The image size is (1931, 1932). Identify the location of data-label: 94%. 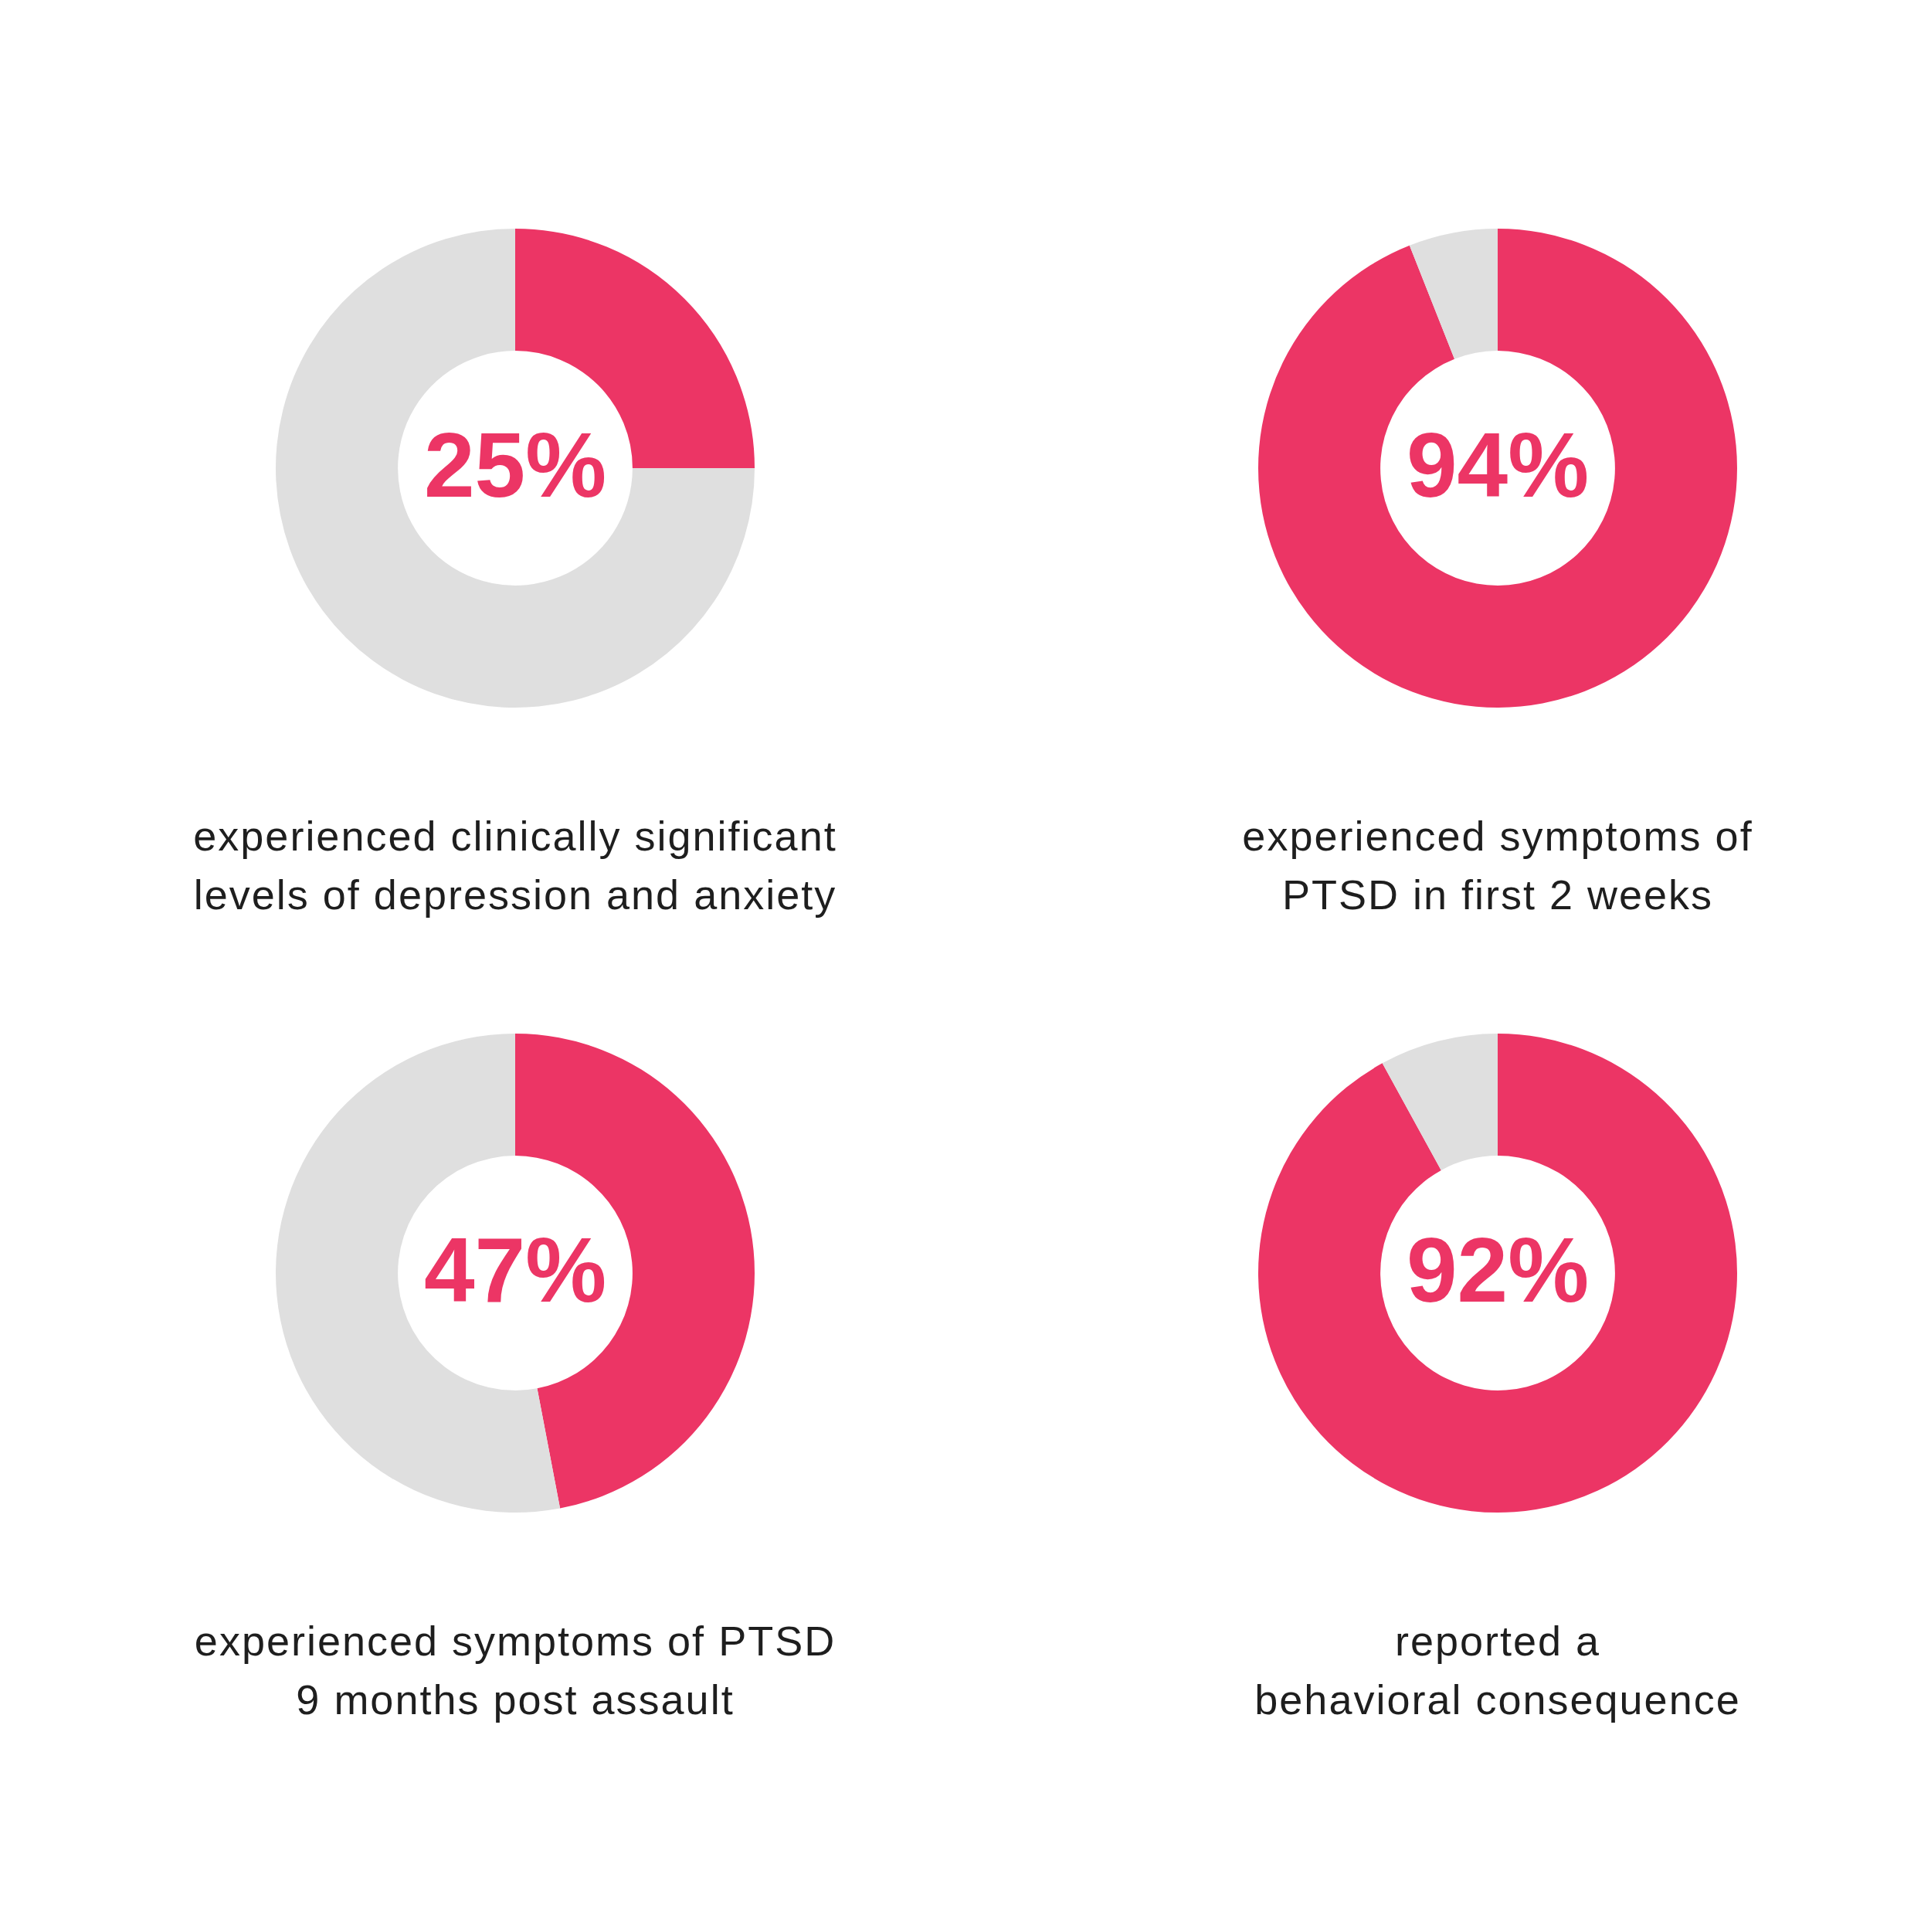
(1498, 464).